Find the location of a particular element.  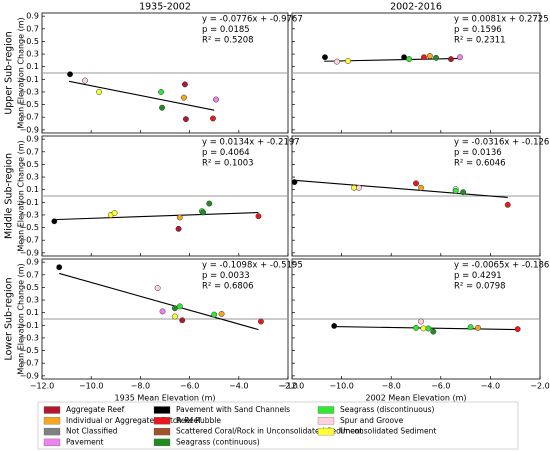

fit-stat: R² = 0.1003 is located at coordinates (228, 164).